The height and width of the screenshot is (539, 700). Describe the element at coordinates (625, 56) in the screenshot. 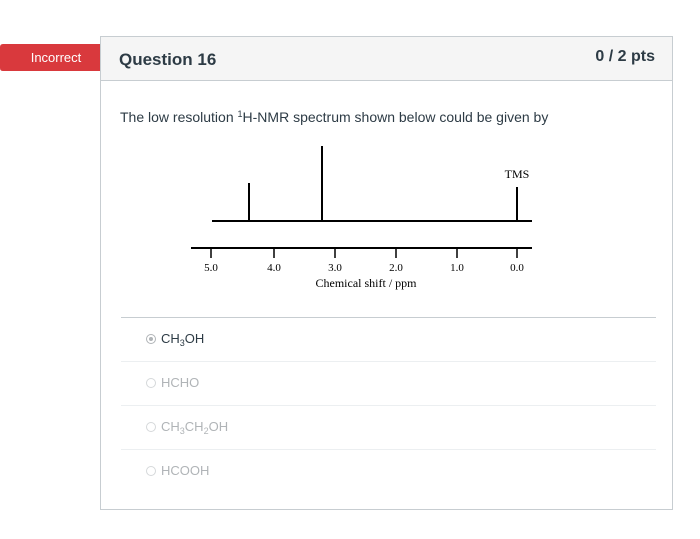

I see `question-points: 0 / 2 pts` at that location.